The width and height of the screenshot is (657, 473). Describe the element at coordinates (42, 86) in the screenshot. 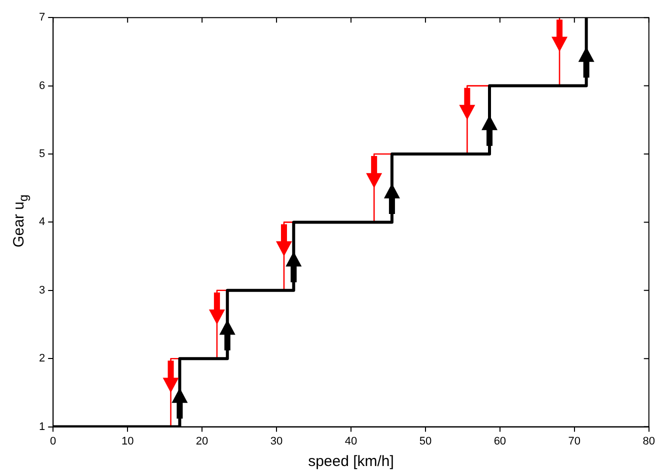

I see `y-tick-label: 6` at that location.